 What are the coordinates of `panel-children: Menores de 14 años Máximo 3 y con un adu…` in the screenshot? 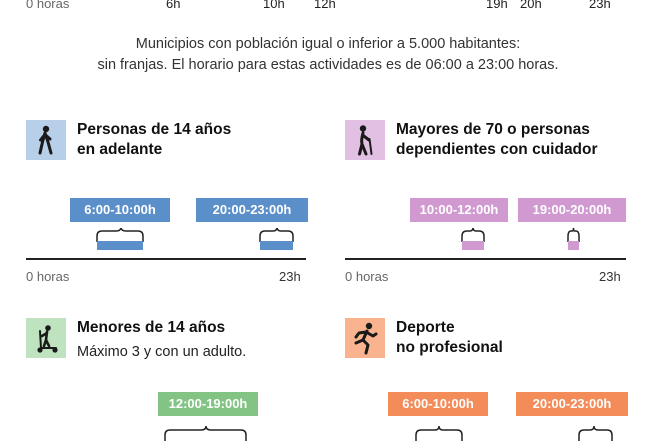 It's located at (164, 375).